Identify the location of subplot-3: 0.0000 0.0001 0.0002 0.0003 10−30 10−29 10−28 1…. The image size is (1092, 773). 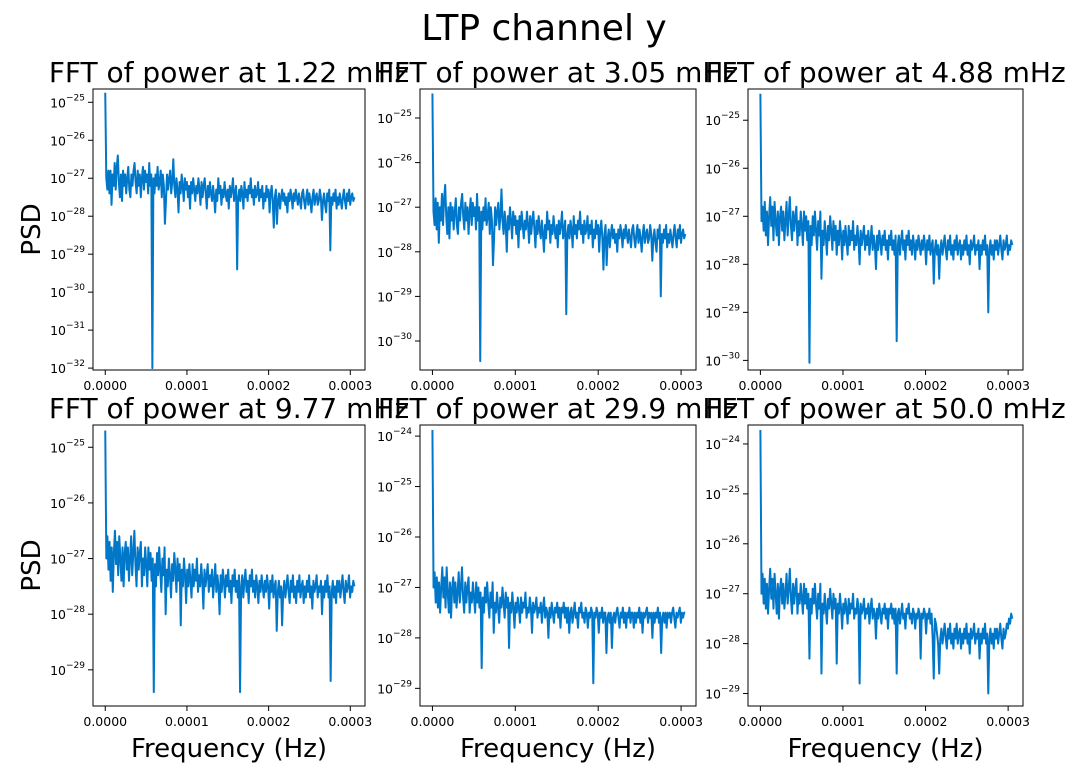
(885, 224).